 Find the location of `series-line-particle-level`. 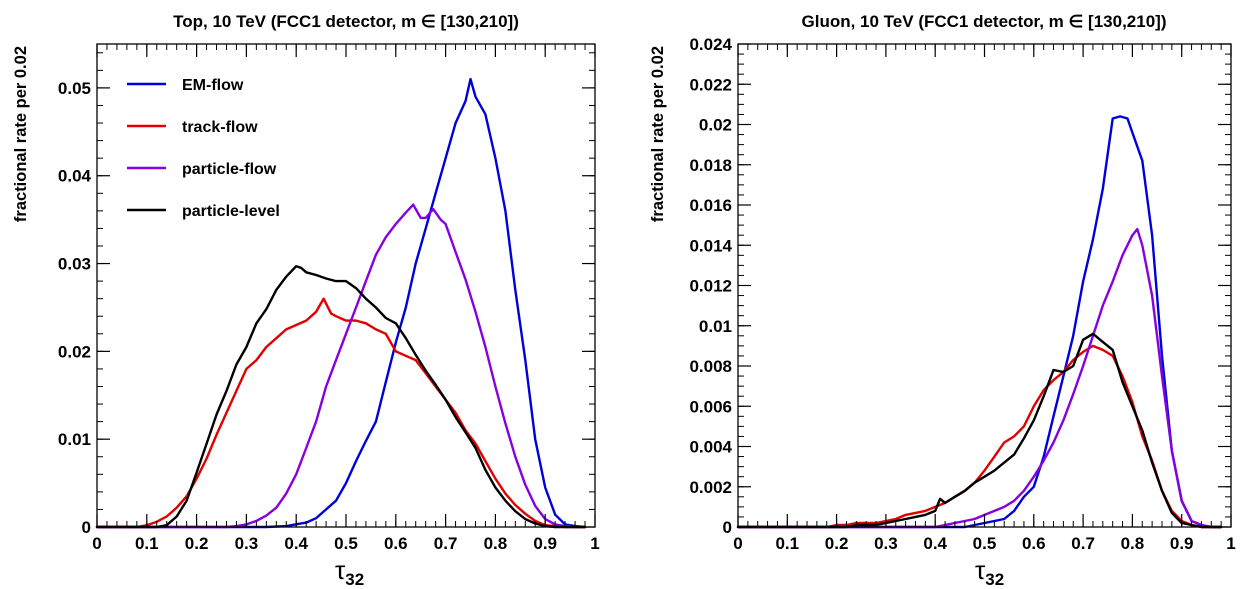

series-line-particle-level is located at coordinates (979, 430).